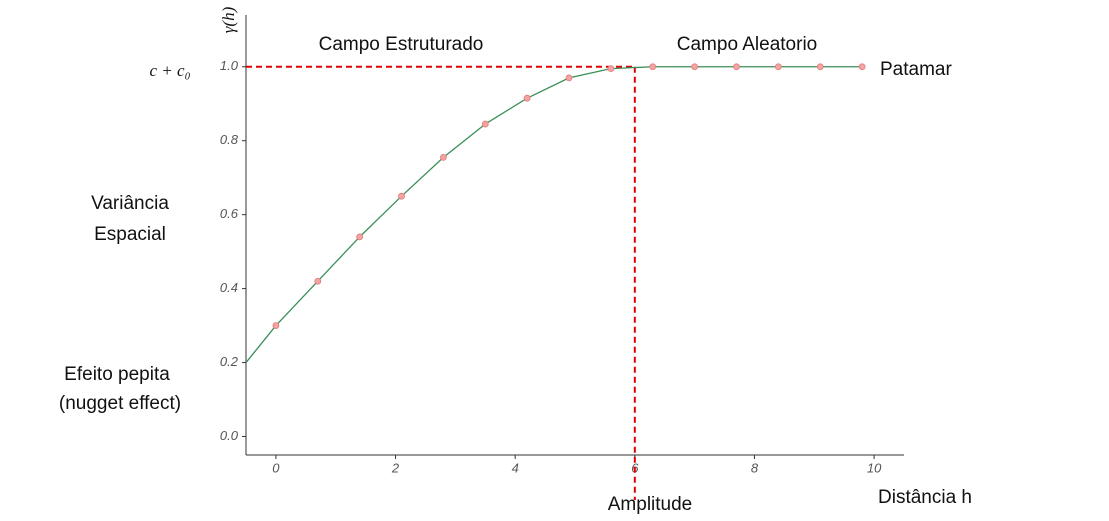  Describe the element at coordinates (276, 467) in the screenshot. I see `x-tick-label: 0` at that location.